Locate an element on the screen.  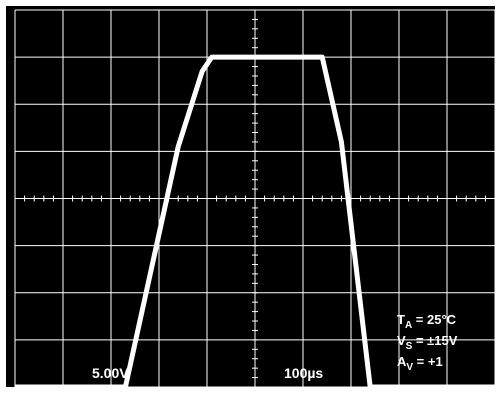
condition-vs-rest: = ±15V is located at coordinates (434, 340).